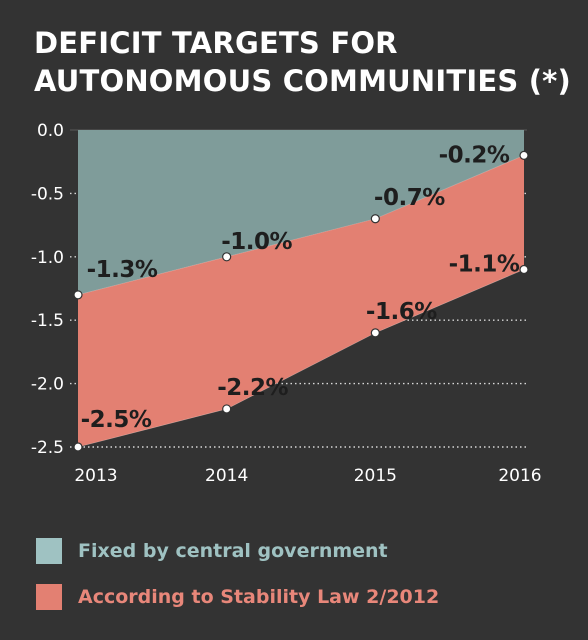 The width and height of the screenshot is (588, 640). Describe the element at coordinates (47, 258) in the screenshot. I see `y-tick-label: -1.0` at that location.